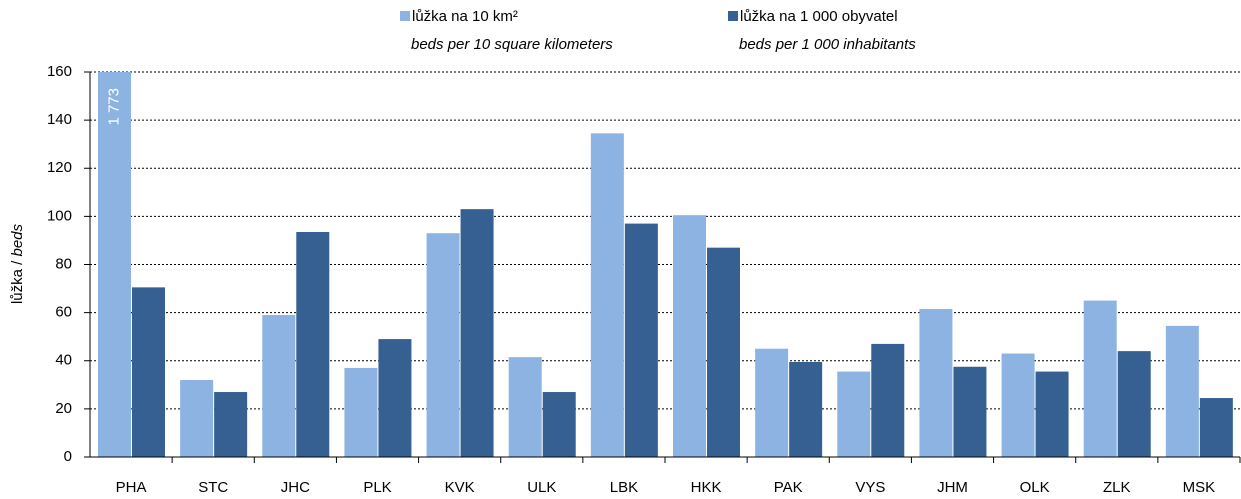 This screenshot has height=499, width=1241. I want to click on x-tick-label: HKK, so click(706, 487).